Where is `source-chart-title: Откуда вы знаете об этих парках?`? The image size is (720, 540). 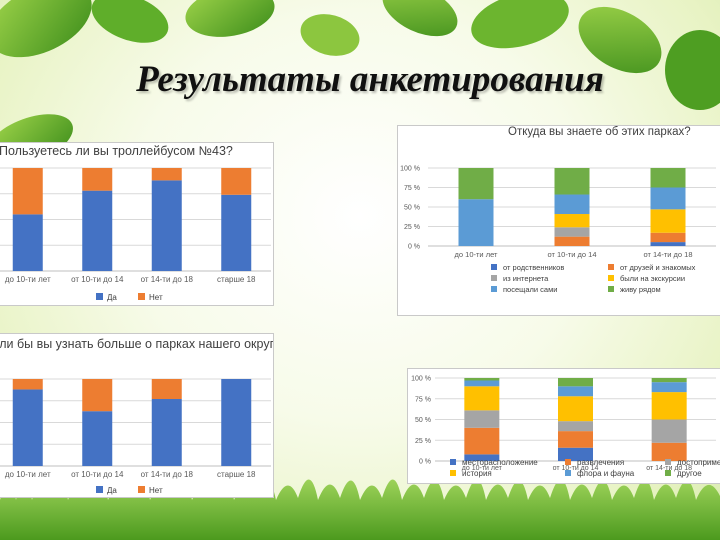
source-chart-title: Откуда вы знаете об этих парках? is located at coordinates (599, 132).